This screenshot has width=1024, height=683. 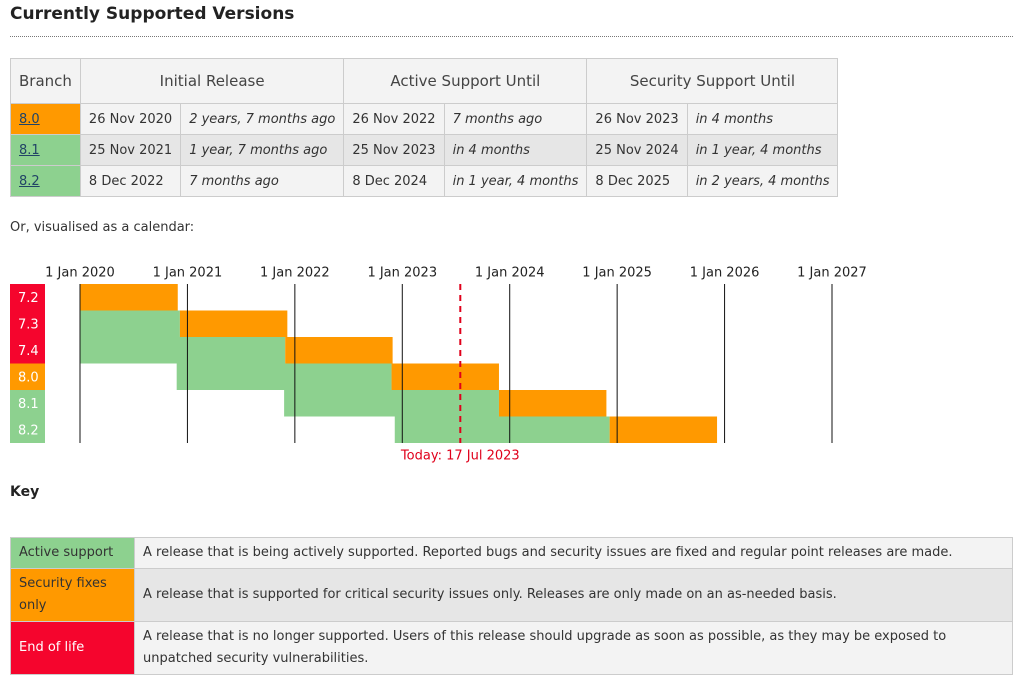 I want to click on branch-label: 7.4, so click(x=28, y=351).